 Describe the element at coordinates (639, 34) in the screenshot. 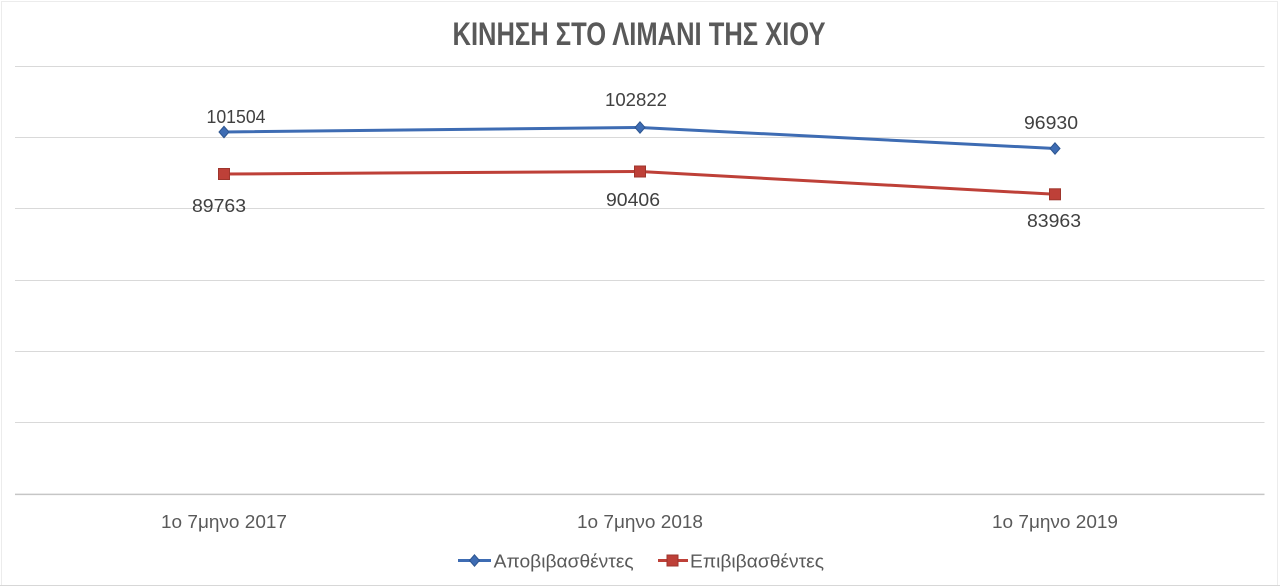

I see `svg-text: ΚΙΝΗΣΗ ΣΤΟ ΛΙΜΑΝΙ ΤΗΣ ΧΙΟΥ` at that location.